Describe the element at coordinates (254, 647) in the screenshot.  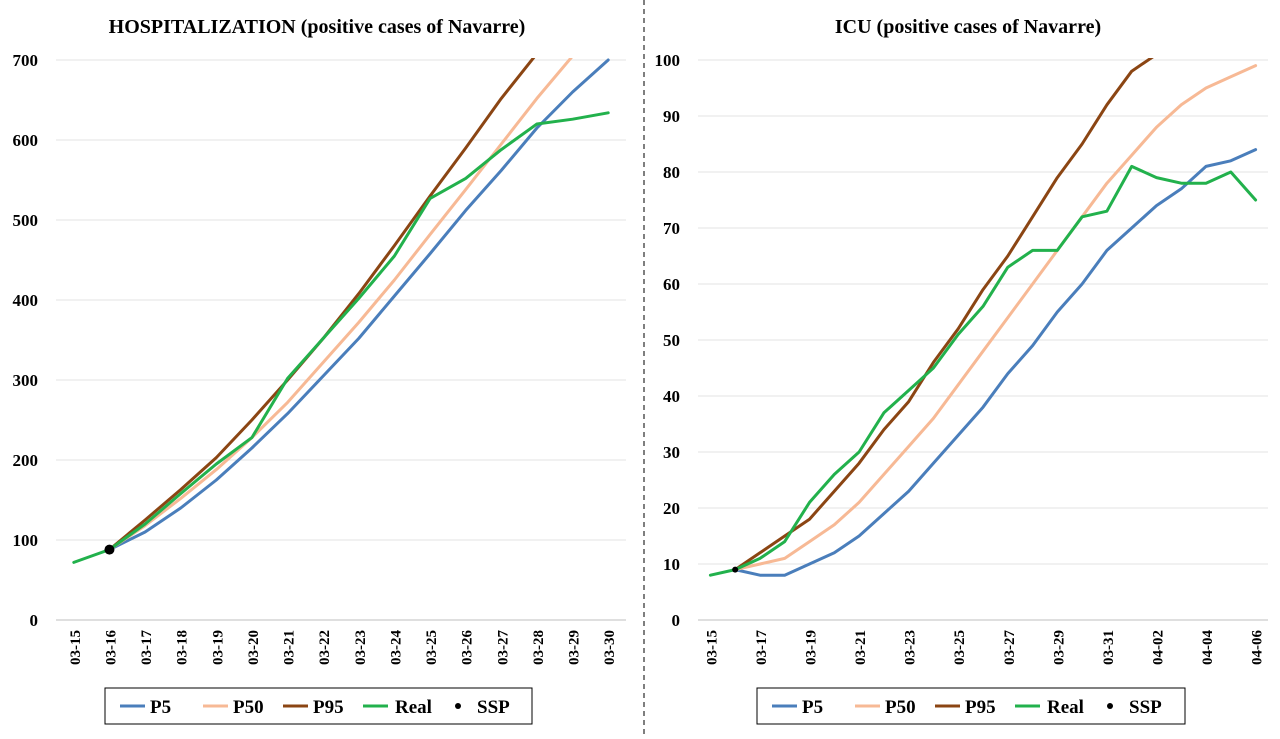
I see `x-tick-label: 03-20` at that location.